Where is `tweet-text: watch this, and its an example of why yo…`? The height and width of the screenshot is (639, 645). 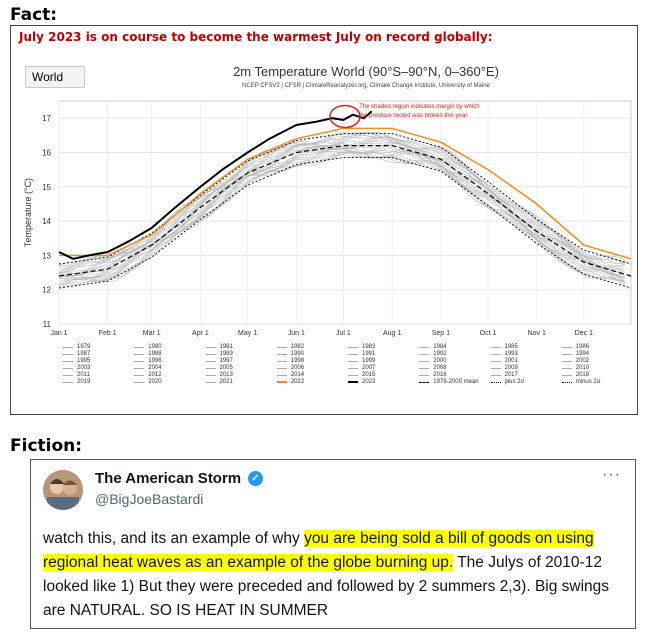 tweet-text: watch this, and its an example of why yo… is located at coordinates (335, 575).